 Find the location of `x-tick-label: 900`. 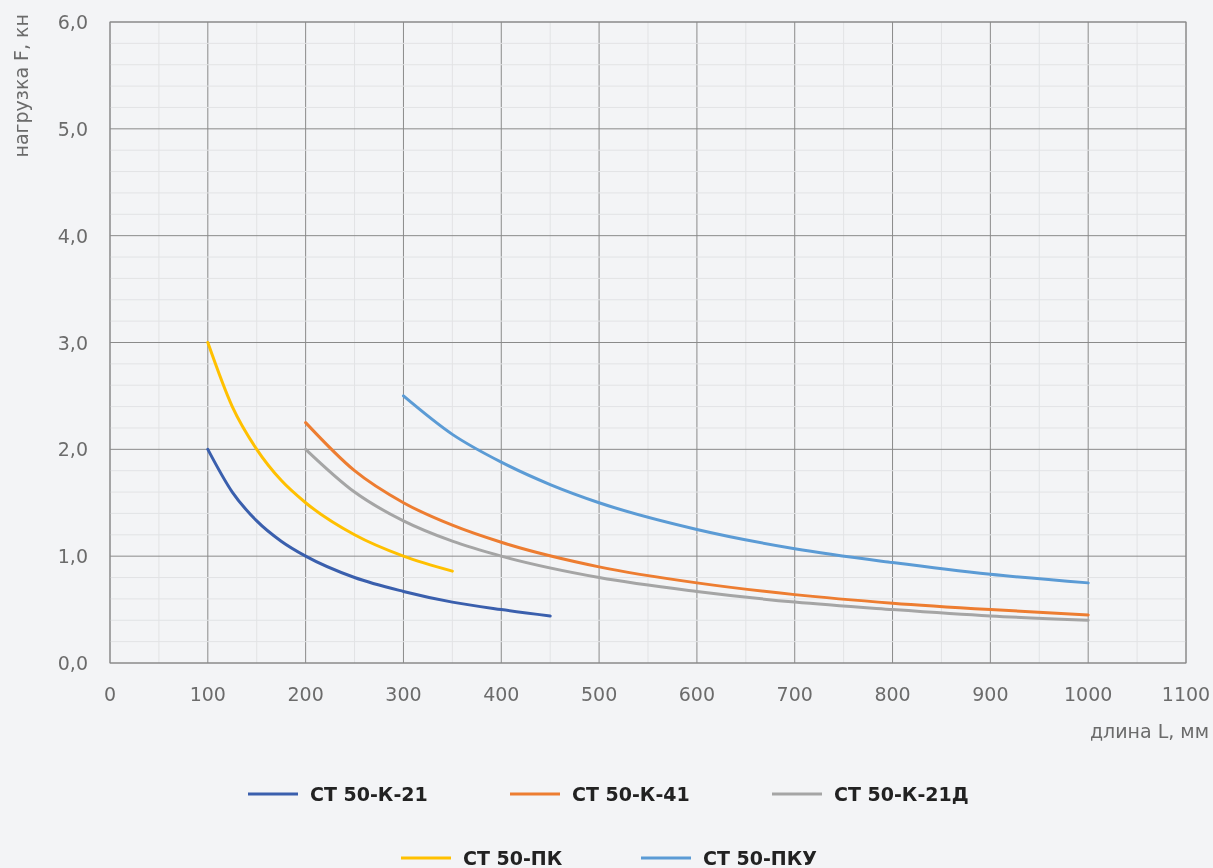

x-tick-label: 900 is located at coordinates (990, 694).